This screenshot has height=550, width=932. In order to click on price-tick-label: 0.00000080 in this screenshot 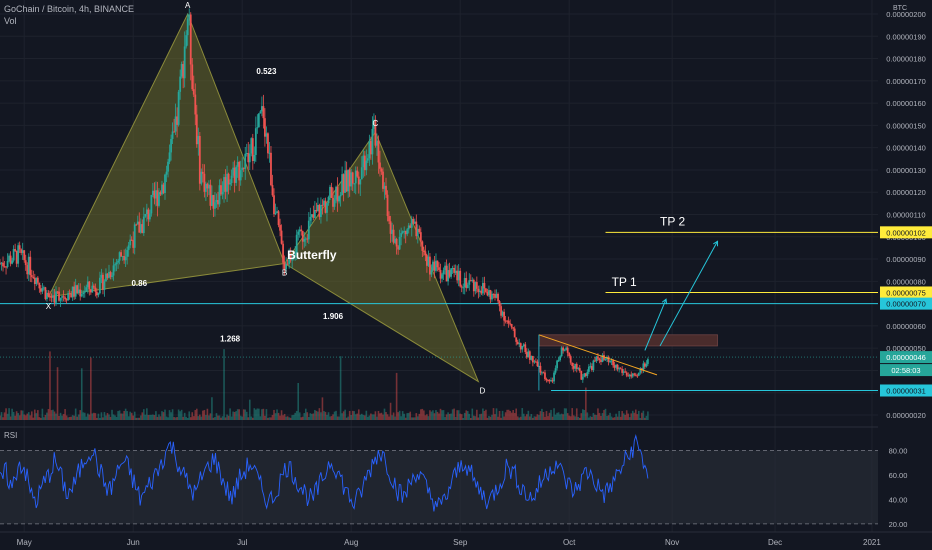, I will do `click(906, 281)`.